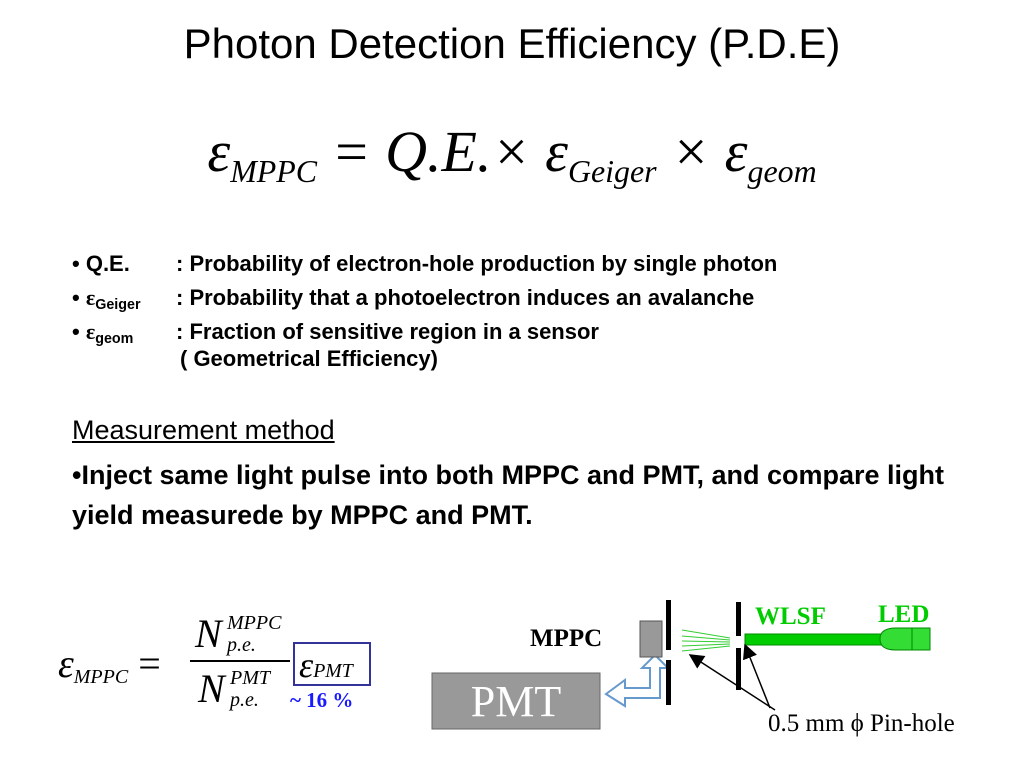 The width and height of the screenshot is (1024, 768). What do you see at coordinates (709, 151) in the screenshot?
I see `formula-part: × ε` at bounding box center [709, 151].